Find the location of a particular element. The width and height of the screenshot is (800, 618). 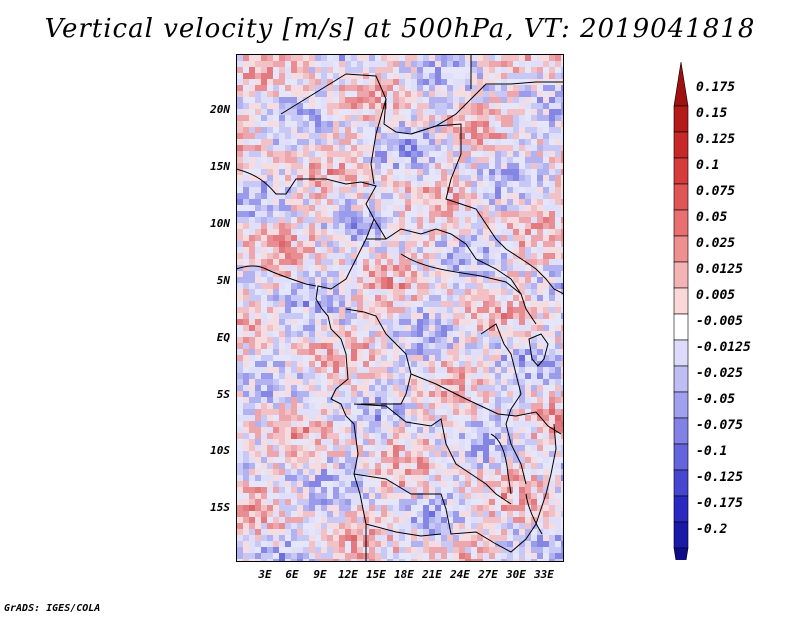

lon-label-21e: 21E is located at coordinates (432, 574).